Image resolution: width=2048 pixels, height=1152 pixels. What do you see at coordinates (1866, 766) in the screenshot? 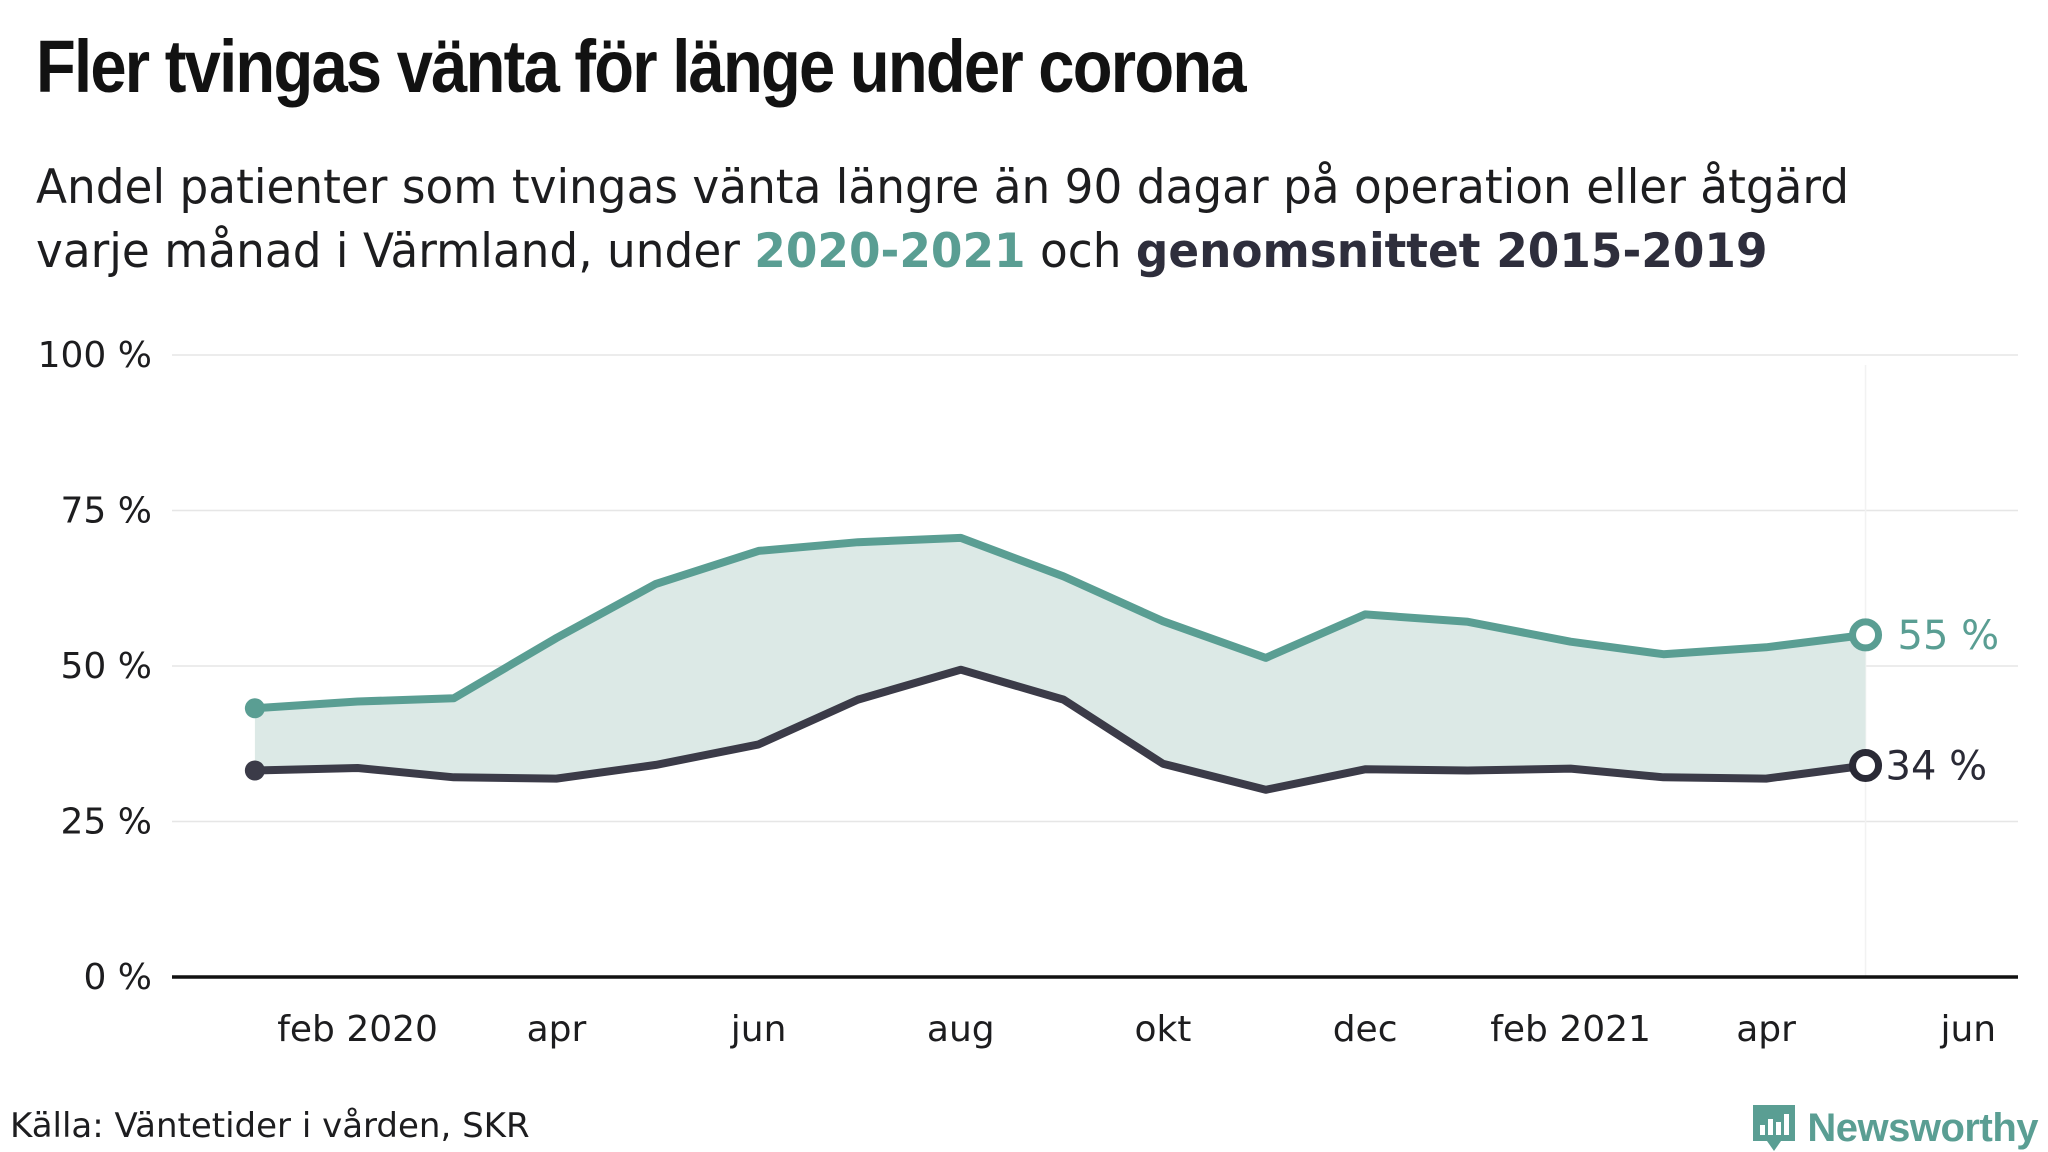
I see `end-point-average` at bounding box center [1866, 766].